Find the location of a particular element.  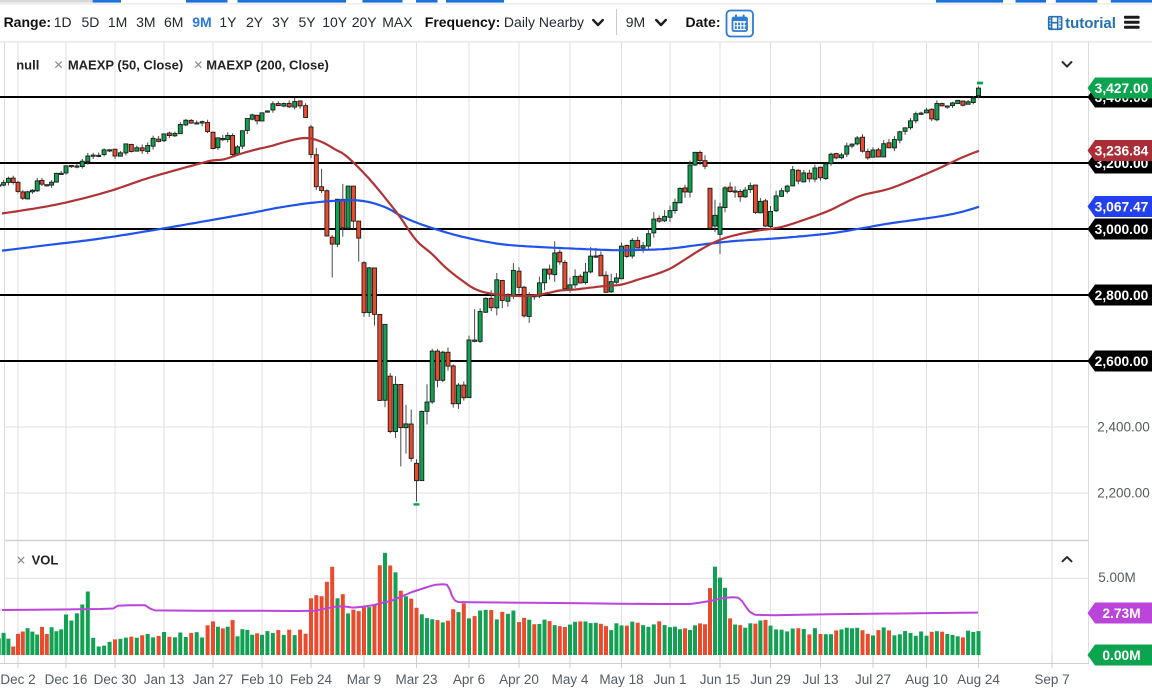

svg-text: Mar 23 is located at coordinates (416, 679).